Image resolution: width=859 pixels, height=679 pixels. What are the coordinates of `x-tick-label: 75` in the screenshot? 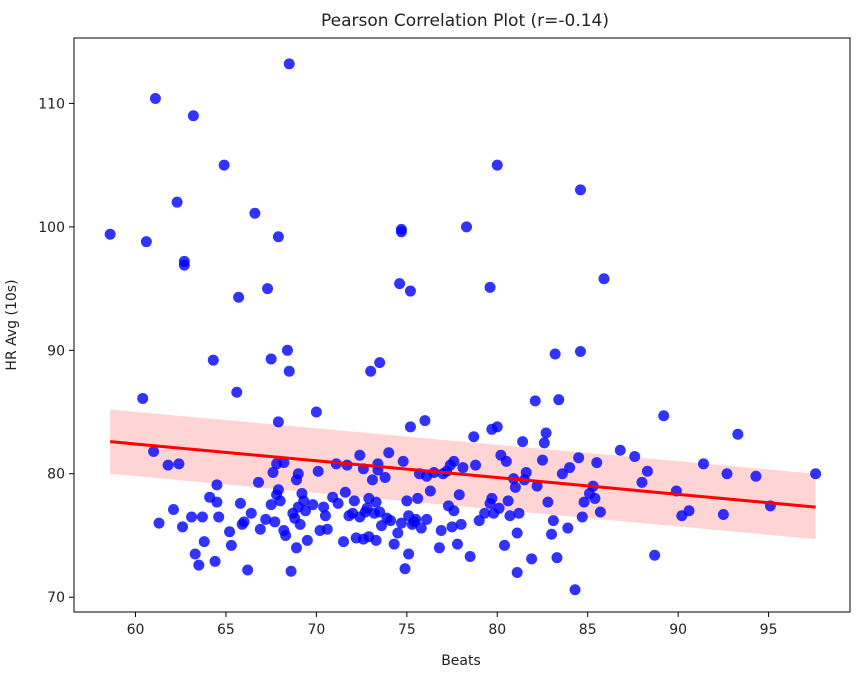 It's located at (407, 630).